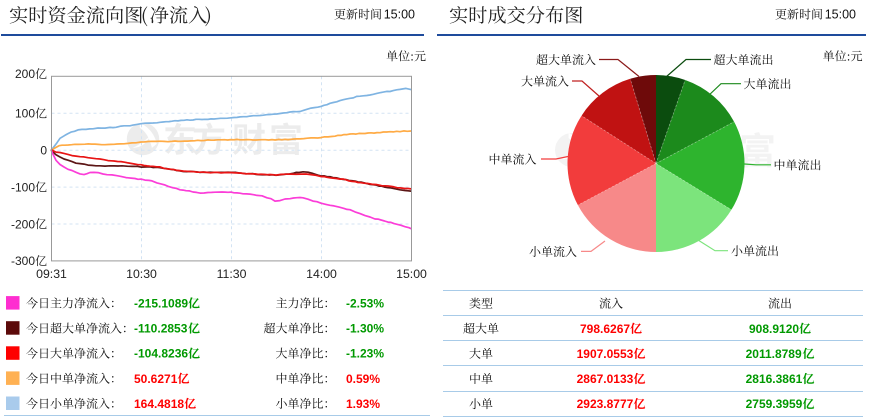 This screenshot has height=420, width=869. I want to click on svg-text: -1.30%, so click(365, 329).